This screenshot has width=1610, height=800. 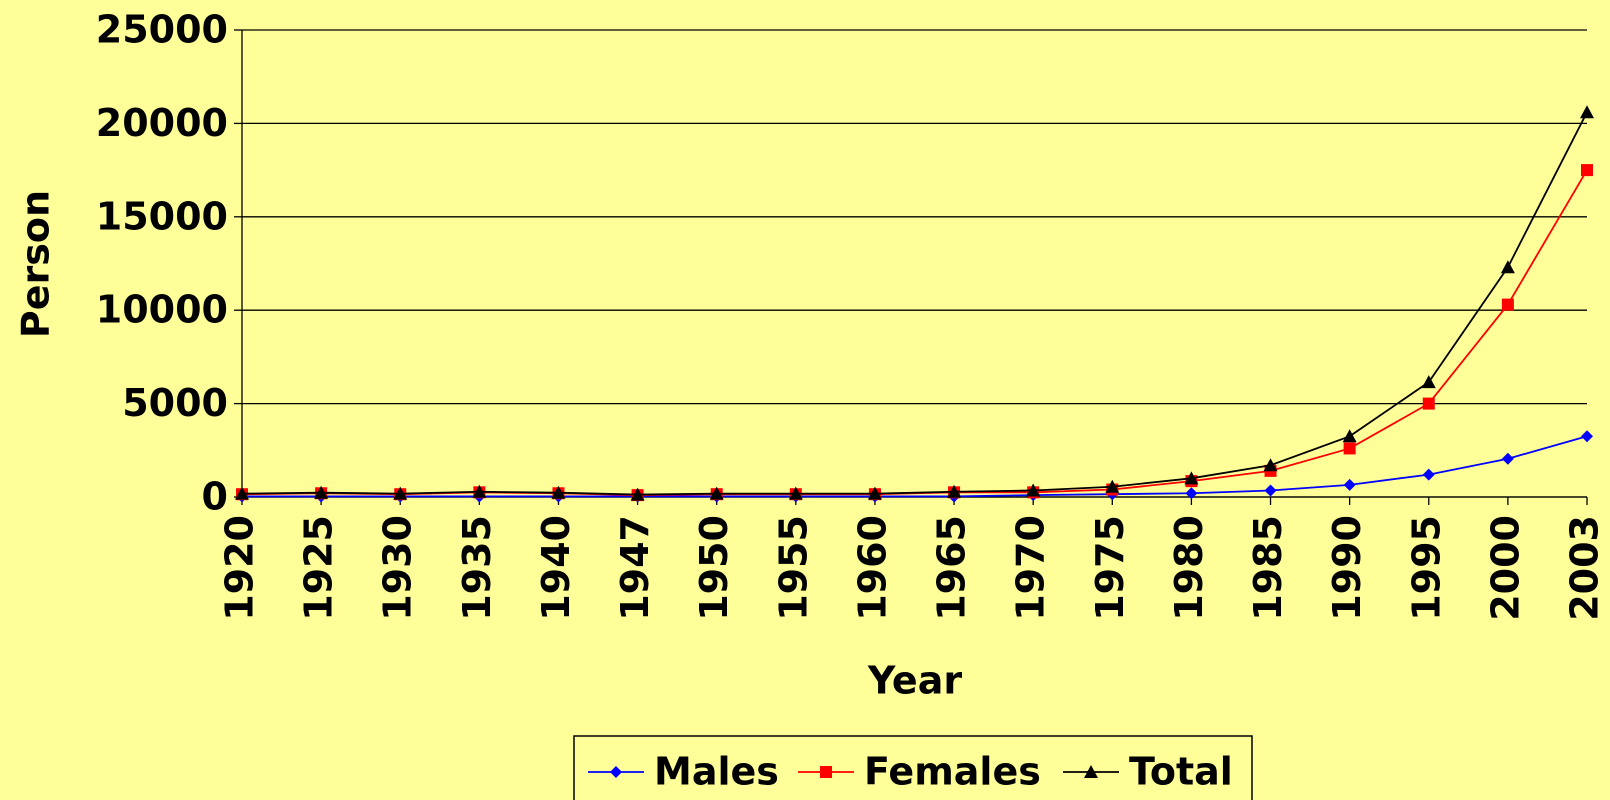 What do you see at coordinates (952, 568) in the screenshot?
I see `x-tick-label: 1965` at bounding box center [952, 568].